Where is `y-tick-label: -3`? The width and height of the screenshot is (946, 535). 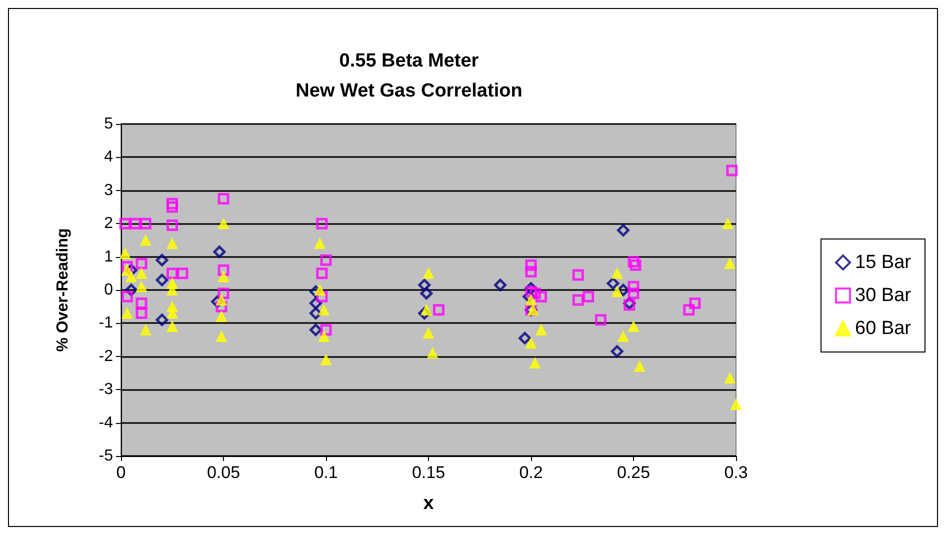 y-tick-label: -3 is located at coordinates (106, 389).